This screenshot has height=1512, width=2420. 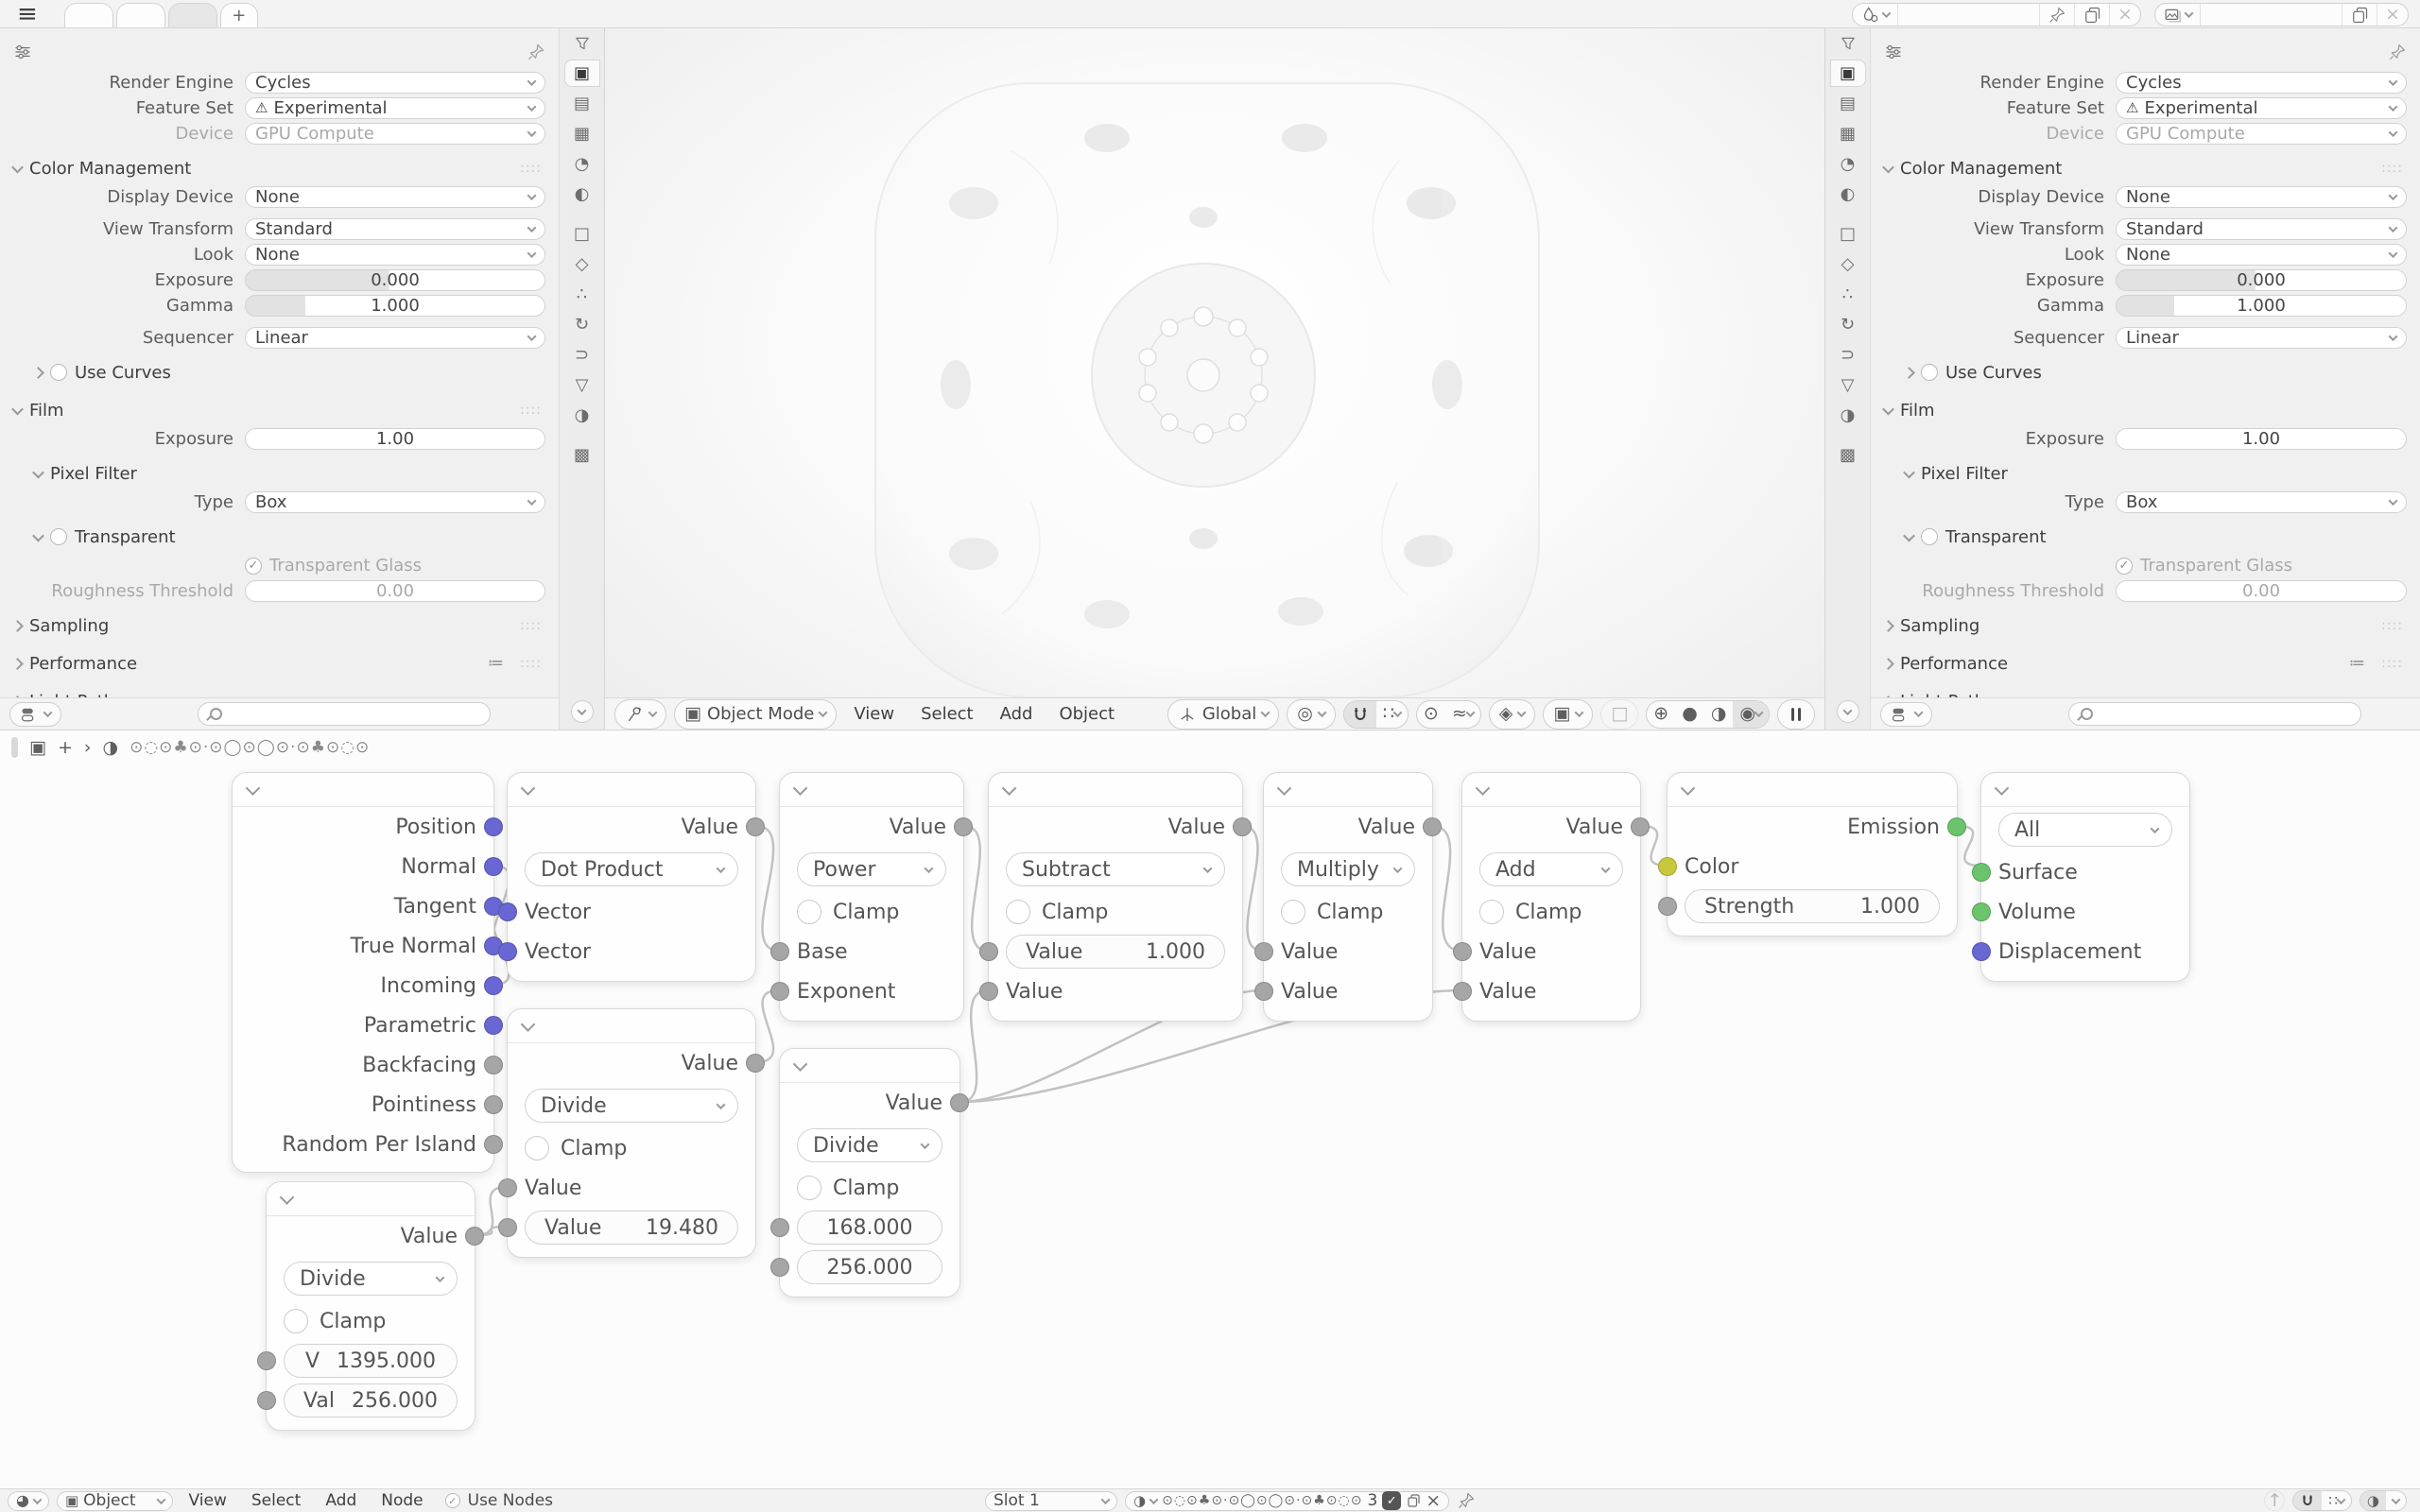 I want to click on device-dropdown: GPU Compute, so click(x=2261, y=134).